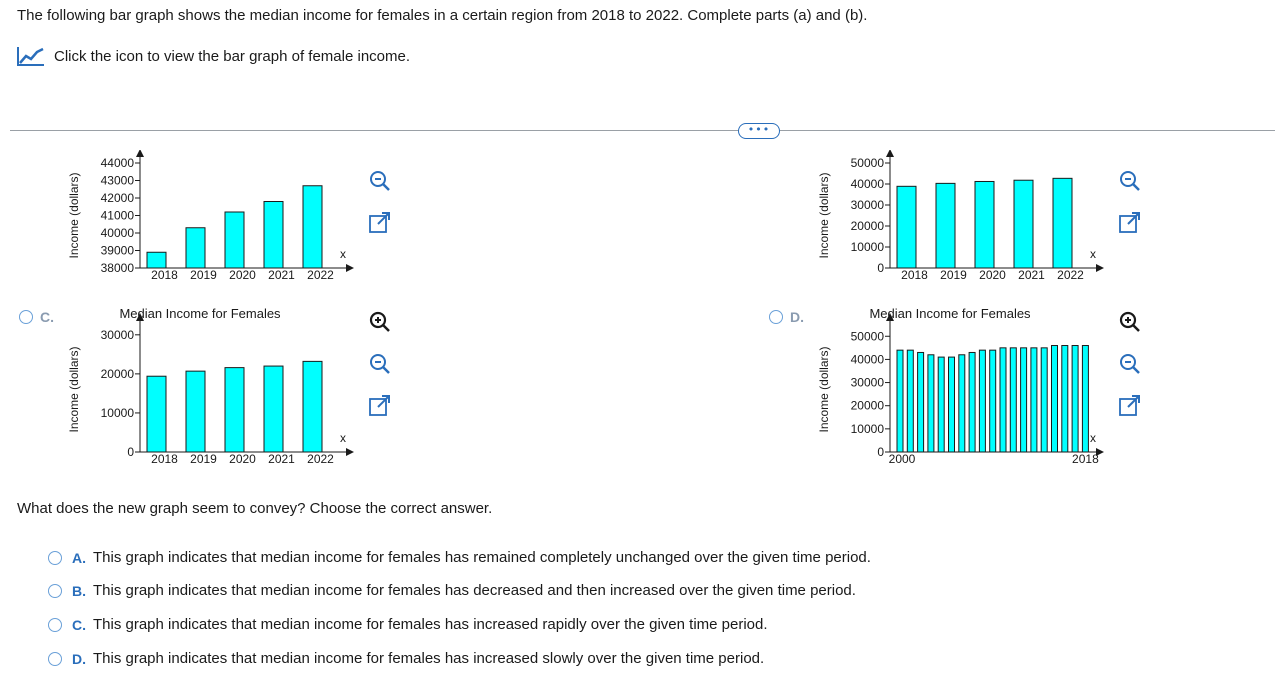 The image size is (1275, 681). Describe the element at coordinates (900, 401) in the screenshot. I see `bar-2000` at that location.